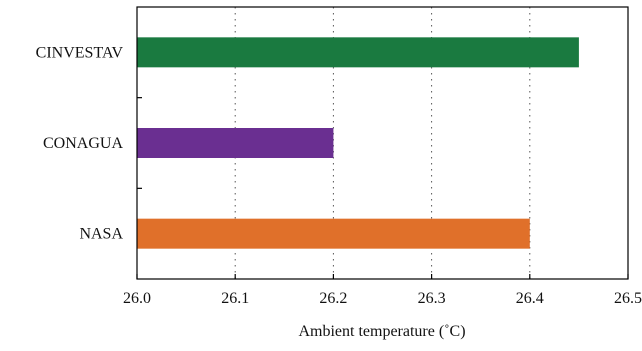  What do you see at coordinates (628, 298) in the screenshot?
I see `x-tick-label: 26.5` at bounding box center [628, 298].